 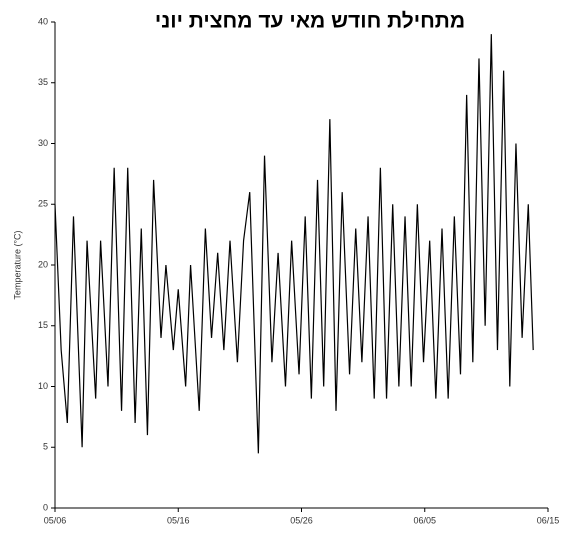 I want to click on x-tick-label: 05/26, so click(x=301, y=520).